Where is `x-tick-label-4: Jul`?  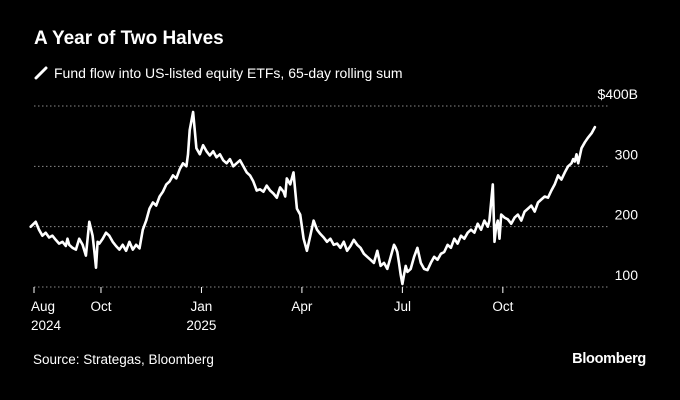
x-tick-label-4: Jul is located at coordinates (402, 306).